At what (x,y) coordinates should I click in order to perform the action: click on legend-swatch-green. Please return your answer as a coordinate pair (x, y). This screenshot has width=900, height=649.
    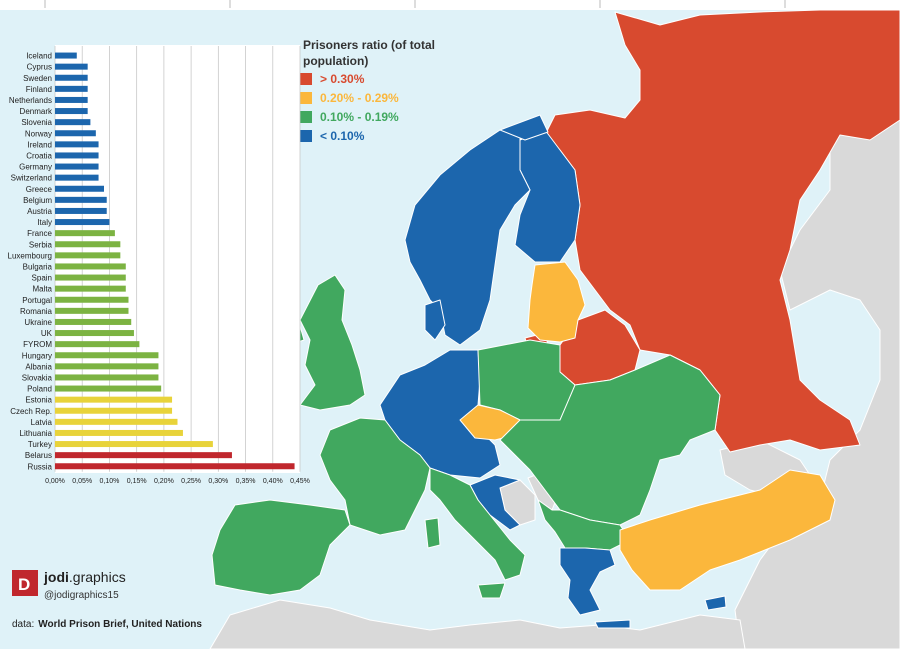
    Looking at the image, I should click on (306, 117).